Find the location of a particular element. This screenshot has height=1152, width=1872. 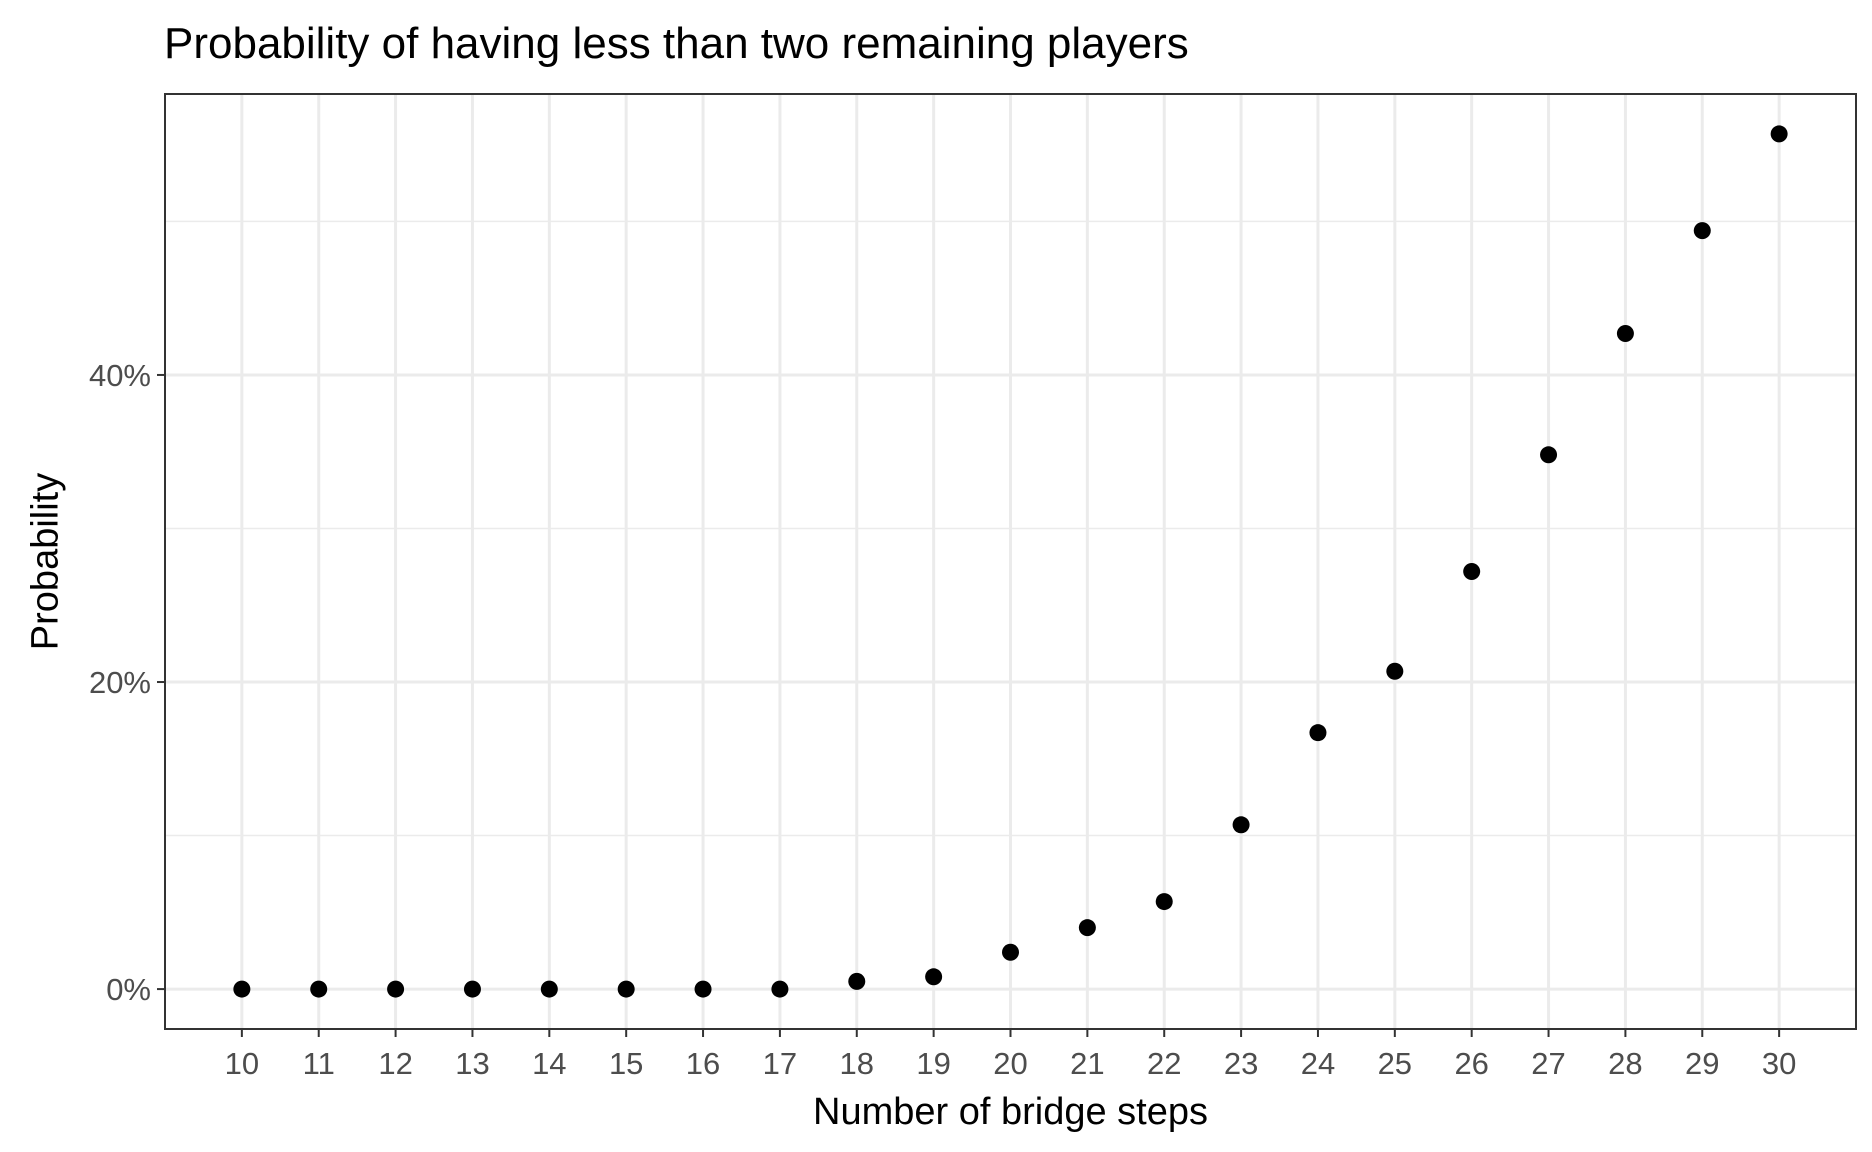

y-axis-tick-labels: 0% 20% 40% is located at coordinates (120, 682).